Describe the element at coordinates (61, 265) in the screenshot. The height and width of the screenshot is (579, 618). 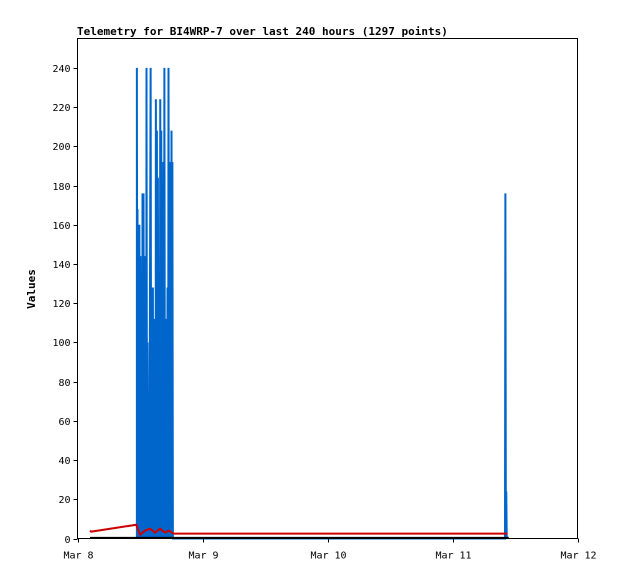
I see `y-tick-label: 140` at that location.